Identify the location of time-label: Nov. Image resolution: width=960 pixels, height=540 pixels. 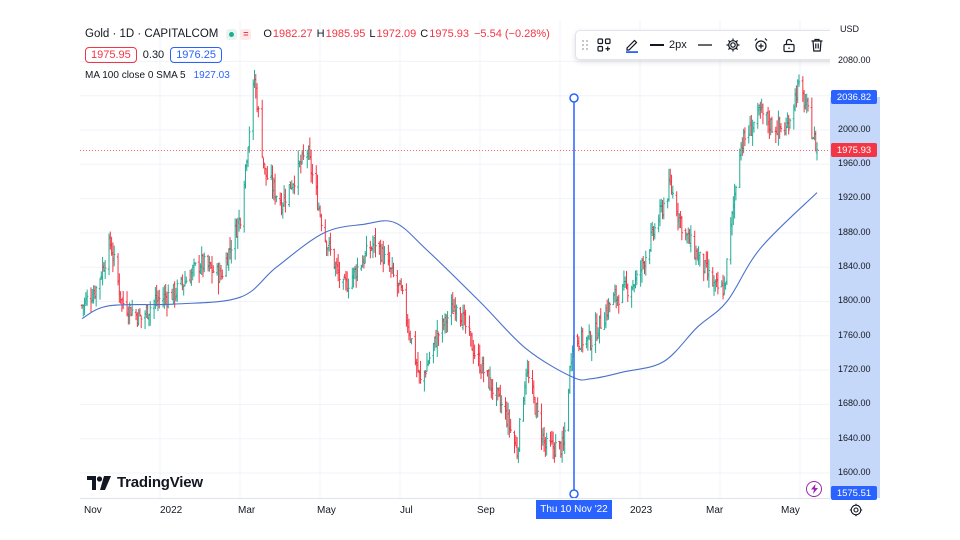
(93, 510).